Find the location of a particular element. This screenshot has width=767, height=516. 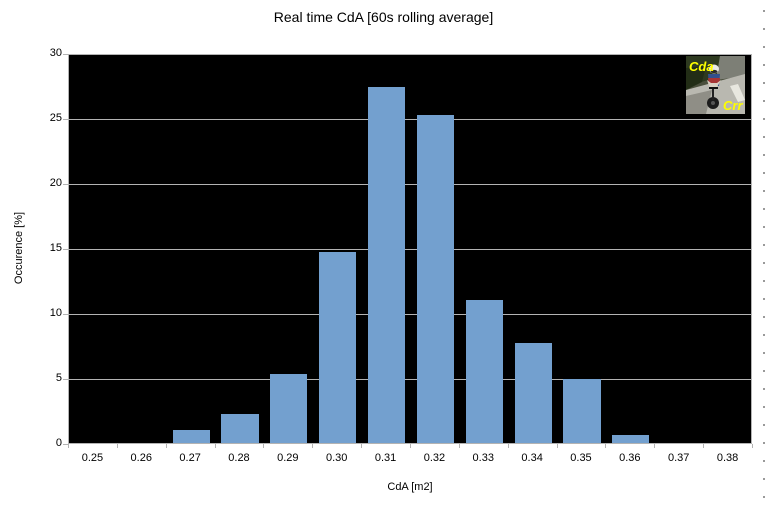

y-tick-label: 25 is located at coordinates (55, 118).